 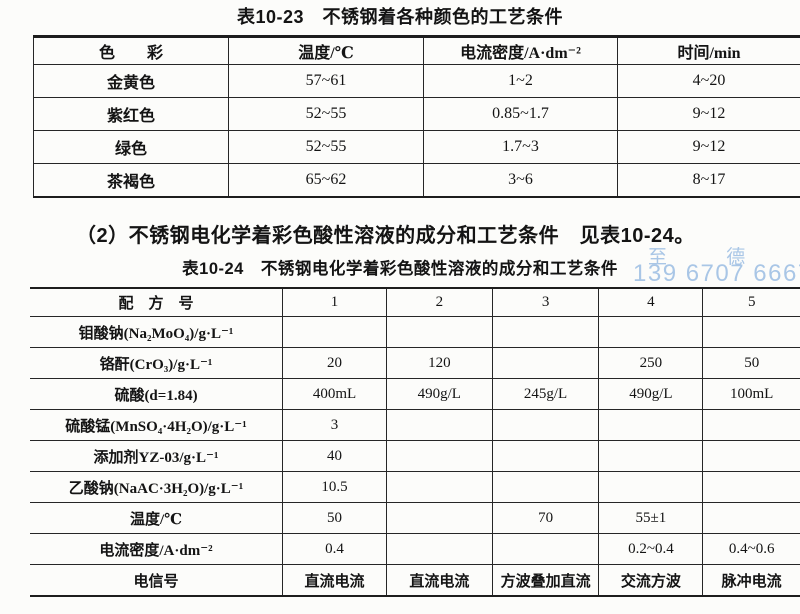 What do you see at coordinates (400, 269) in the screenshot?
I see `table-10-24-title: 表10-24 不锈钢电化学着彩色酸性溶液的成分和工艺条件` at bounding box center [400, 269].